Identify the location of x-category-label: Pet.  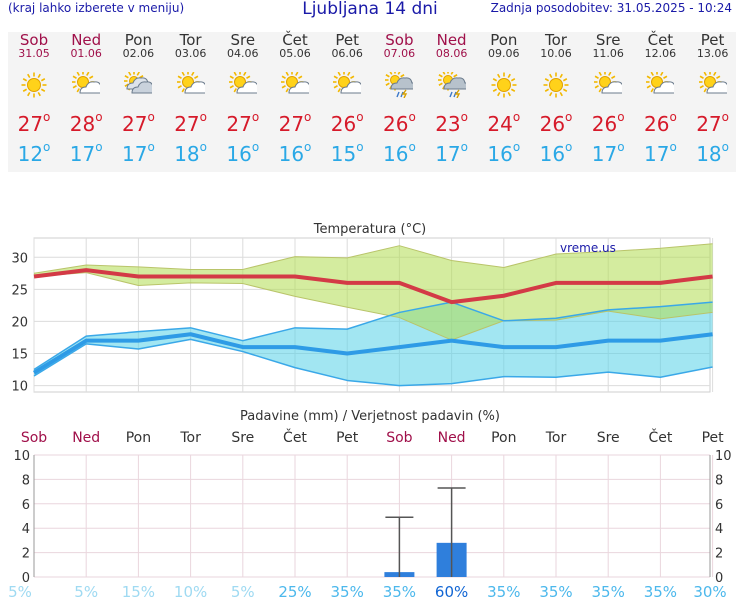
(713, 438).